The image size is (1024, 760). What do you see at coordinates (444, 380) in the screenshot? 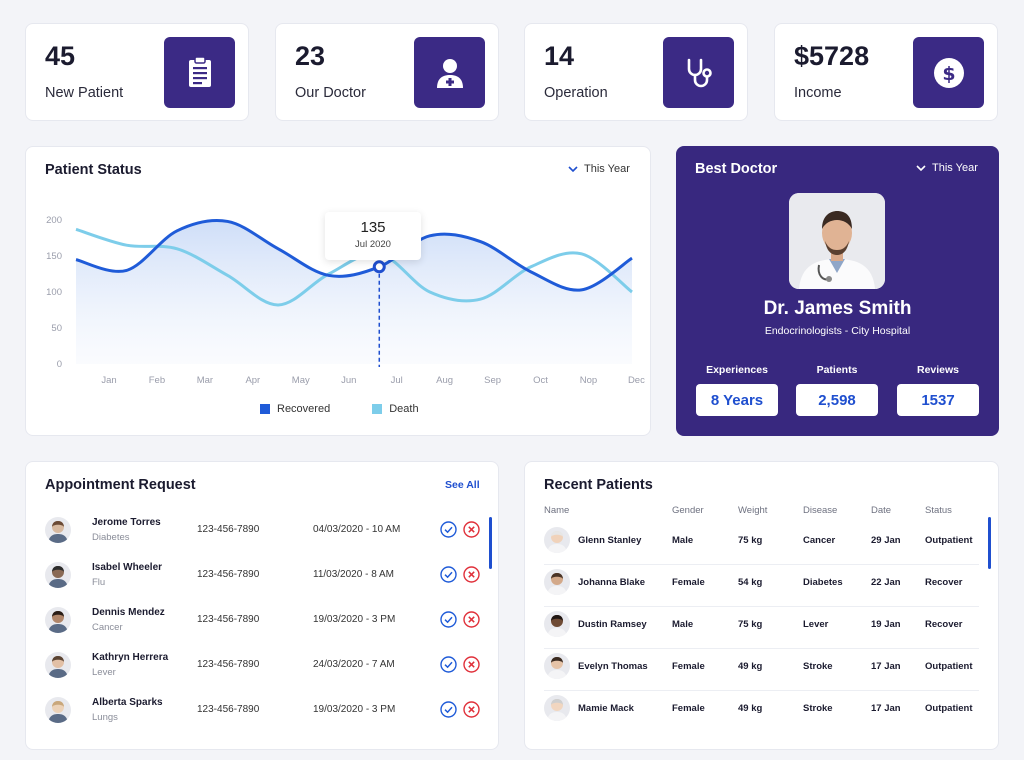
I see `x-tick-label: Aug` at bounding box center [444, 380].